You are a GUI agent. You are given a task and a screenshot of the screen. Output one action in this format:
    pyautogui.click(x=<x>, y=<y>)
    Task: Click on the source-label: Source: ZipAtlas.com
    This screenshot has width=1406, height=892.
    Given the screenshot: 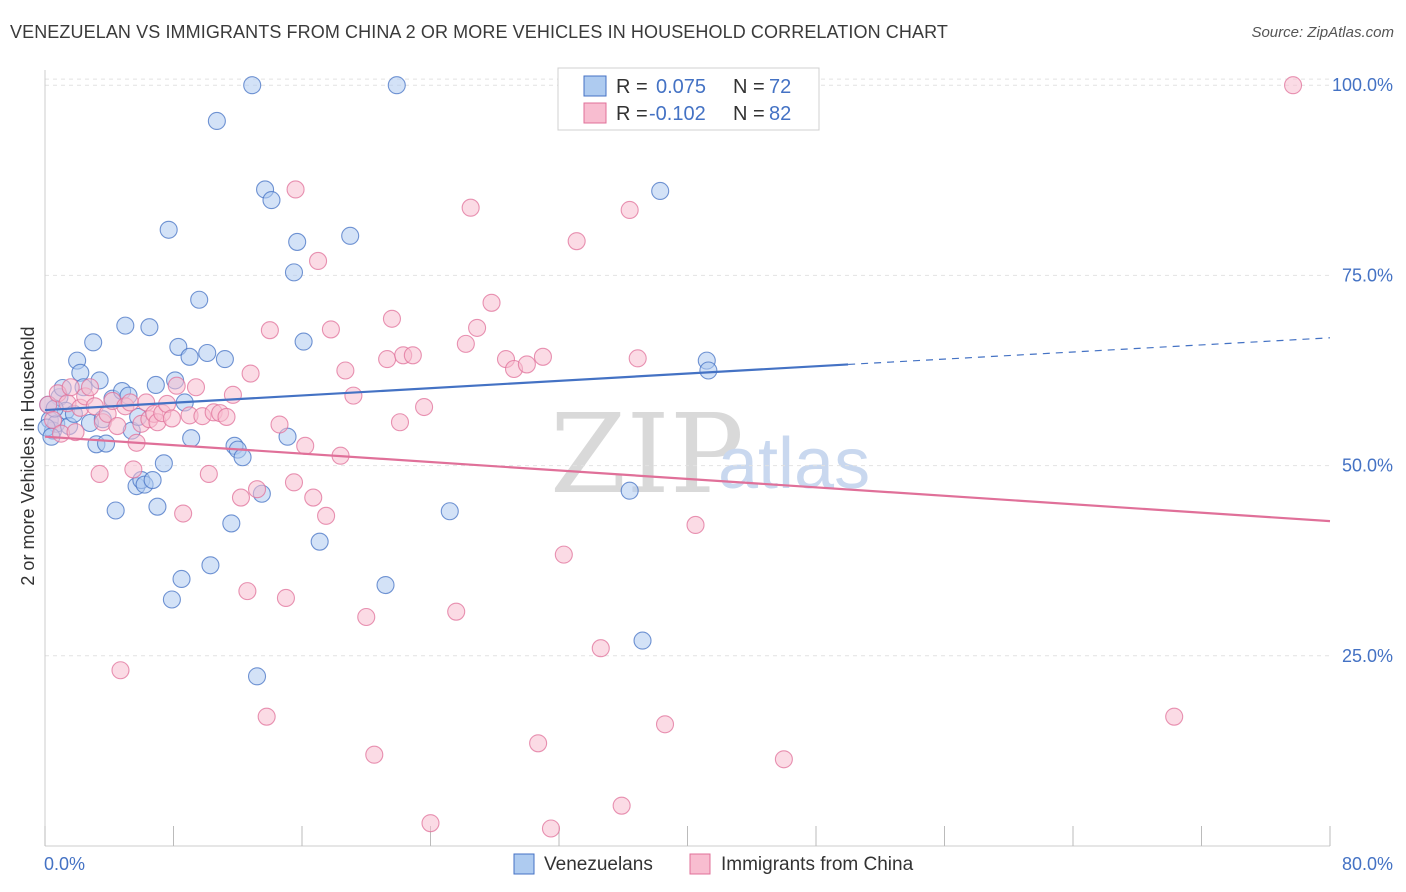 What is the action you would take?
    pyautogui.click(x=1322, y=32)
    